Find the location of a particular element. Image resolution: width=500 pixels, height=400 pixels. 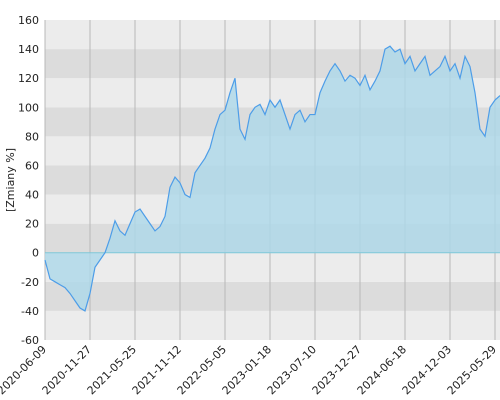

y-tick-label: 120 is located at coordinates (28, 78).